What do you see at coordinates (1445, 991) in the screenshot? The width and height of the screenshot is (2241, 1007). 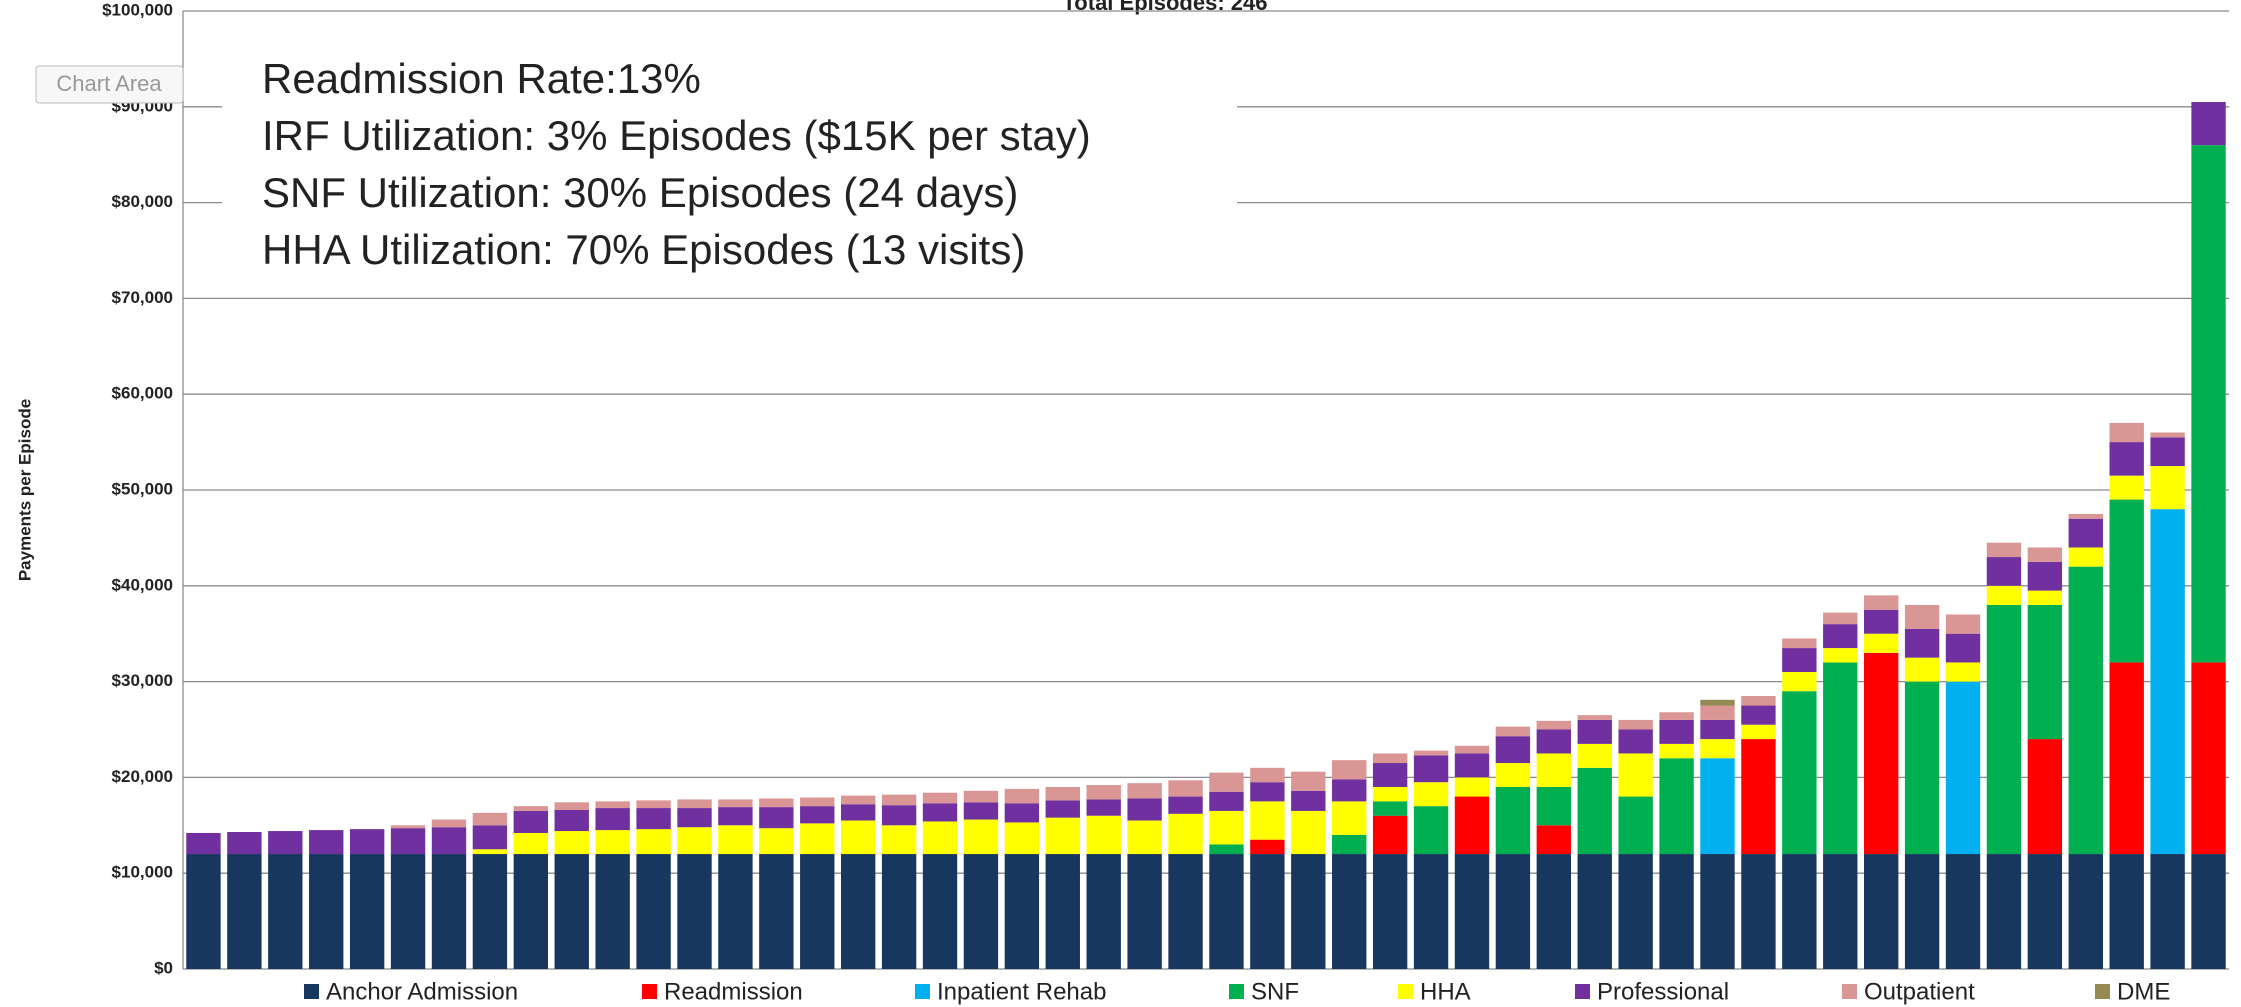 I see `legend-label: HHA` at bounding box center [1445, 991].